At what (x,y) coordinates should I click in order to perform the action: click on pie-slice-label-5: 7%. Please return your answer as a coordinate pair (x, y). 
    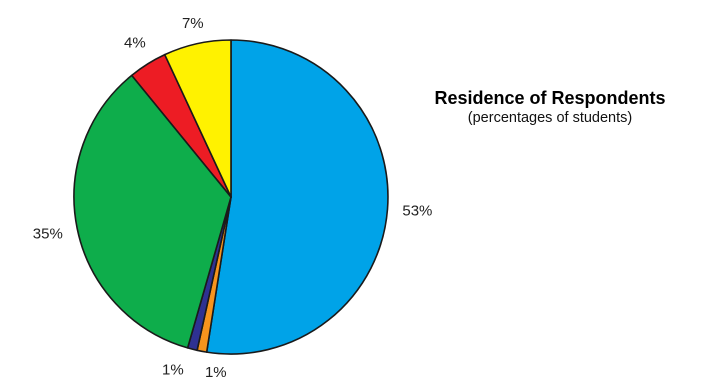
    Looking at the image, I should click on (193, 23).